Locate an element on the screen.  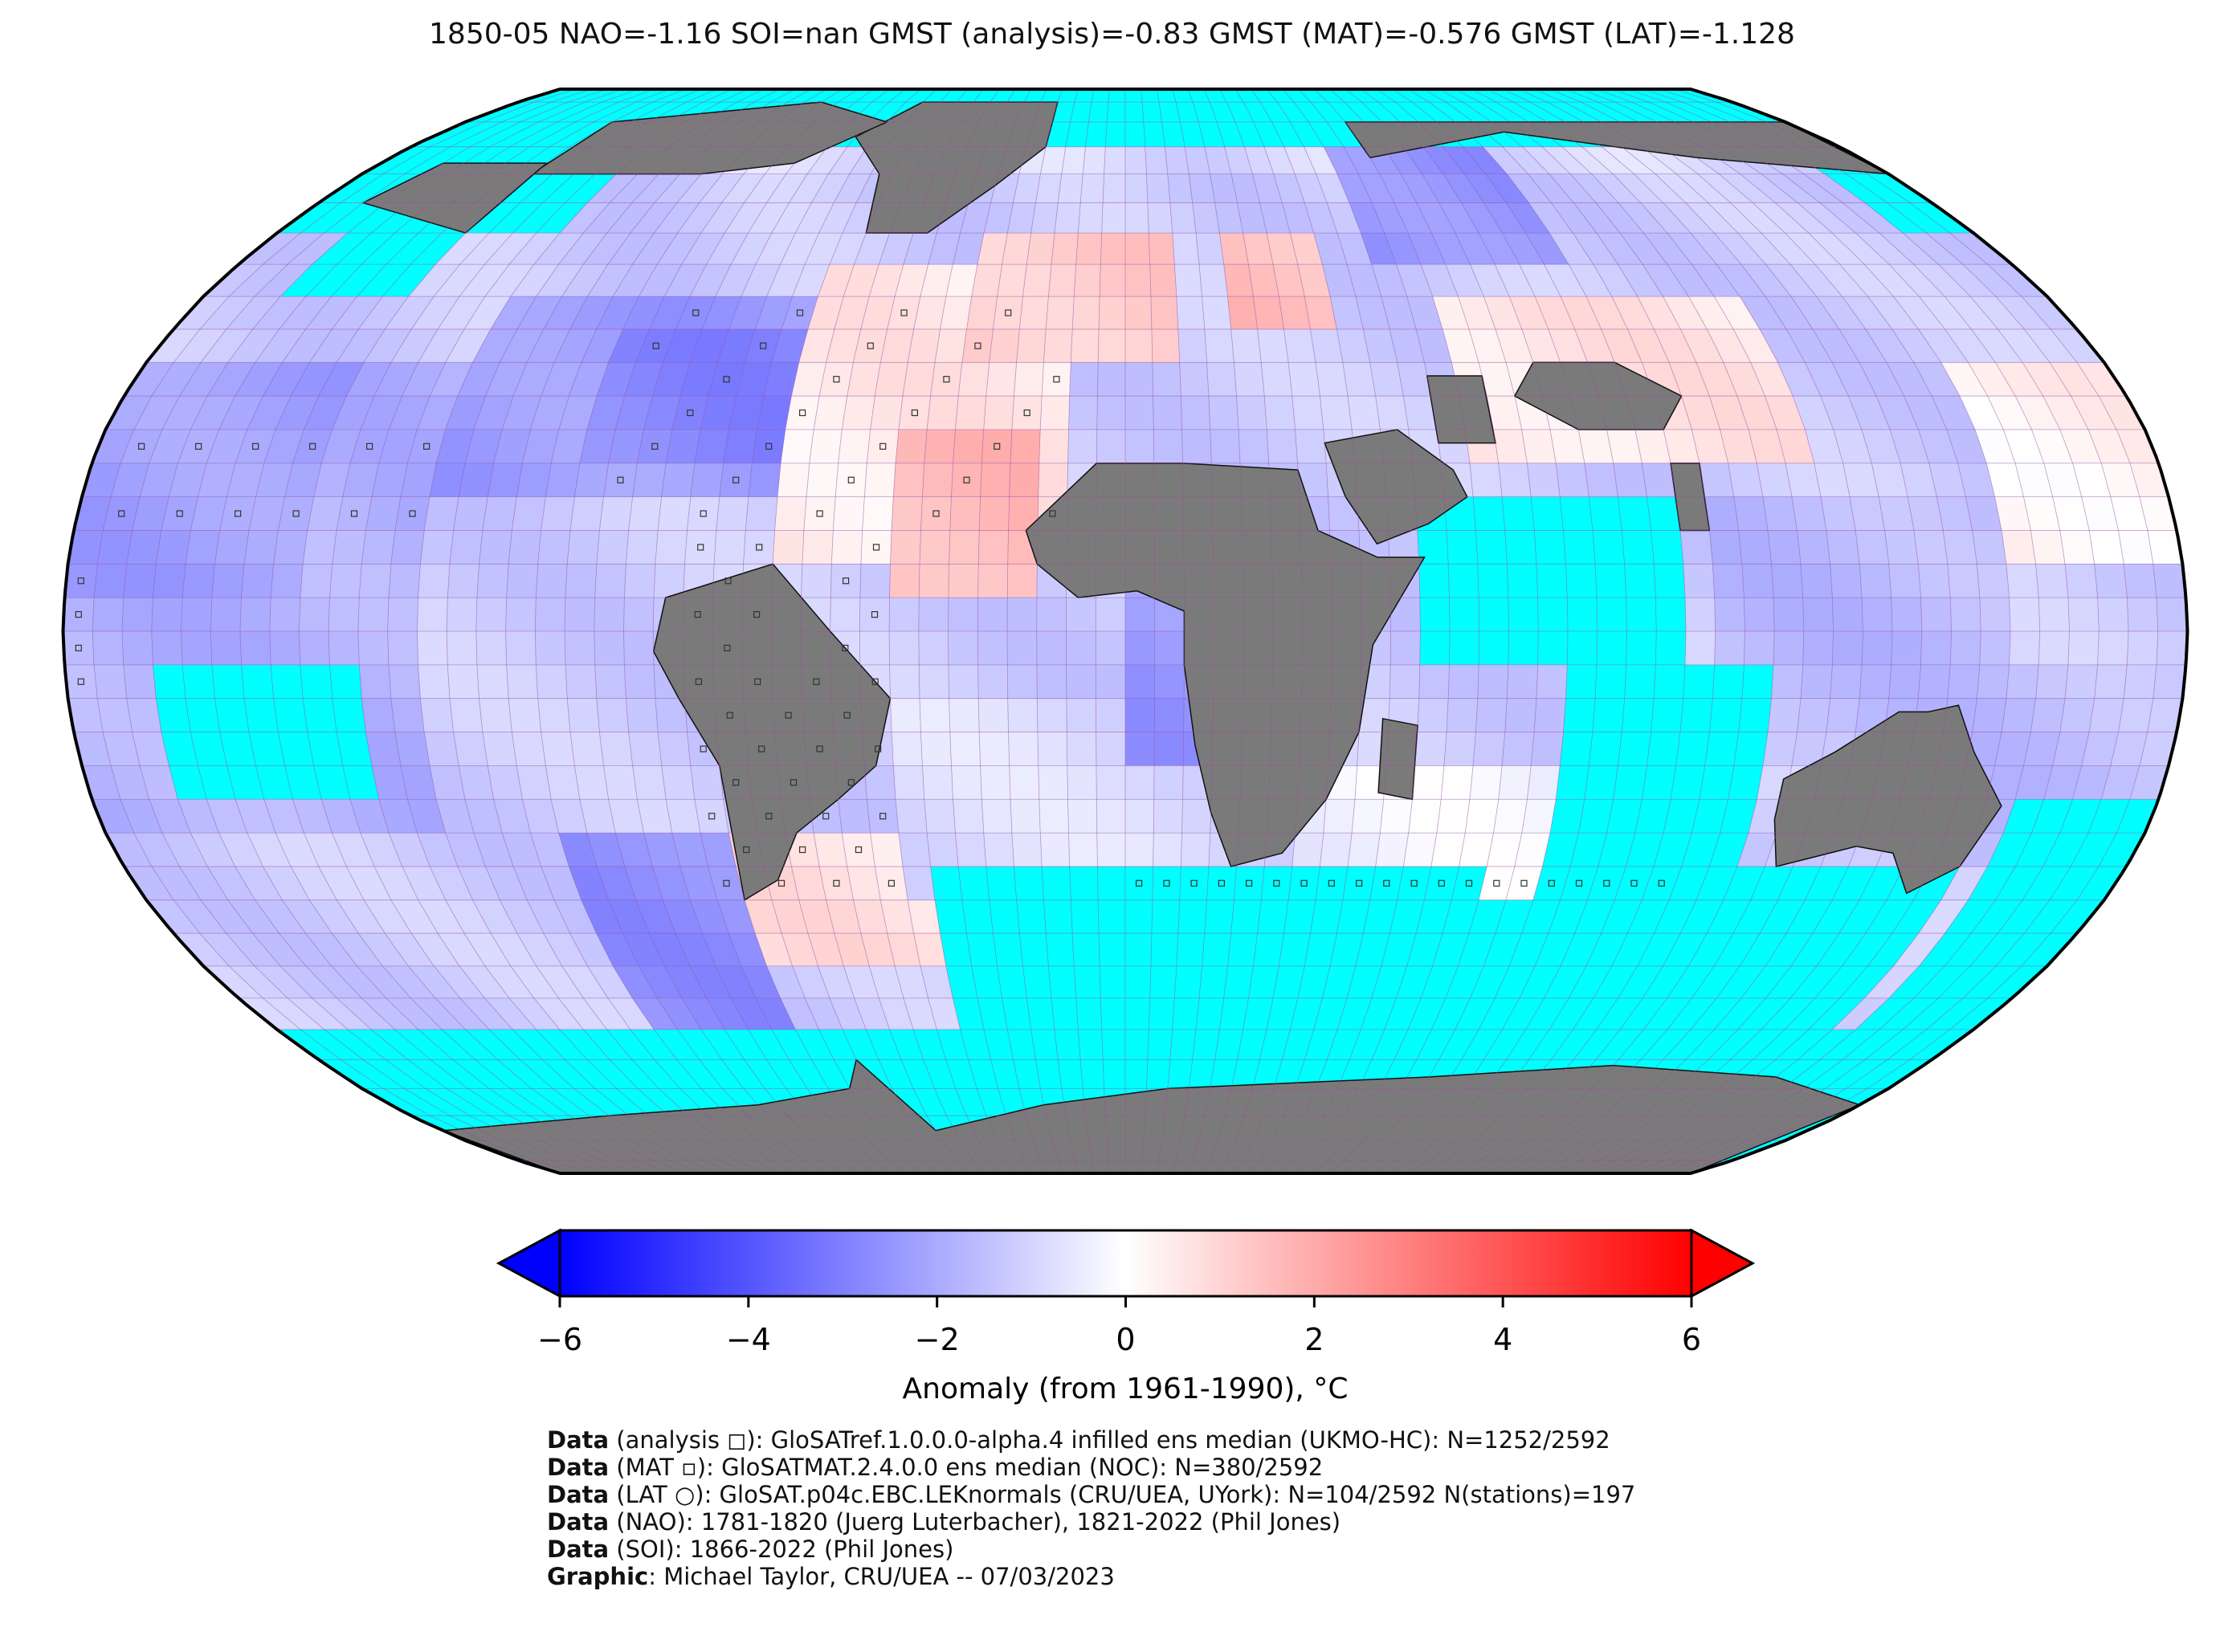
colorbar-gradient is located at coordinates (1125, 1263).